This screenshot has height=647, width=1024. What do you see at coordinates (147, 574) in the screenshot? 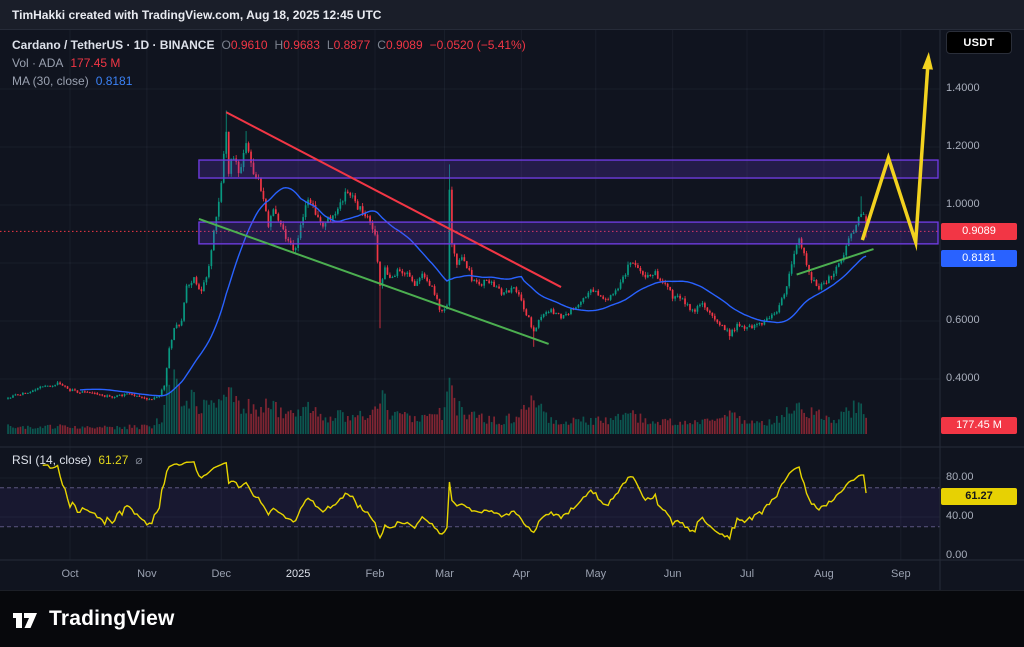
I see `time-axis-label: Nov` at bounding box center [147, 574].